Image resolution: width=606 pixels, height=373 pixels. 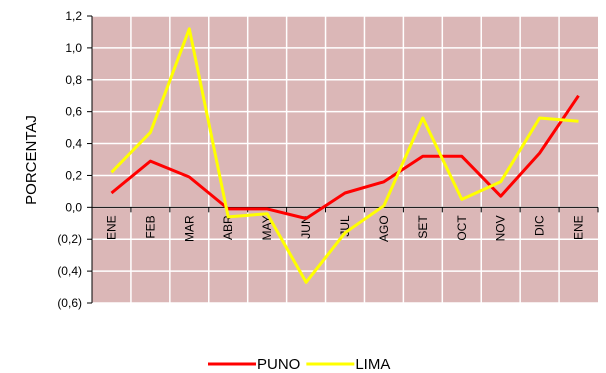 What do you see at coordinates (69, 239) in the screenshot?
I see `y-tick-label: (0,2)` at bounding box center [69, 239].